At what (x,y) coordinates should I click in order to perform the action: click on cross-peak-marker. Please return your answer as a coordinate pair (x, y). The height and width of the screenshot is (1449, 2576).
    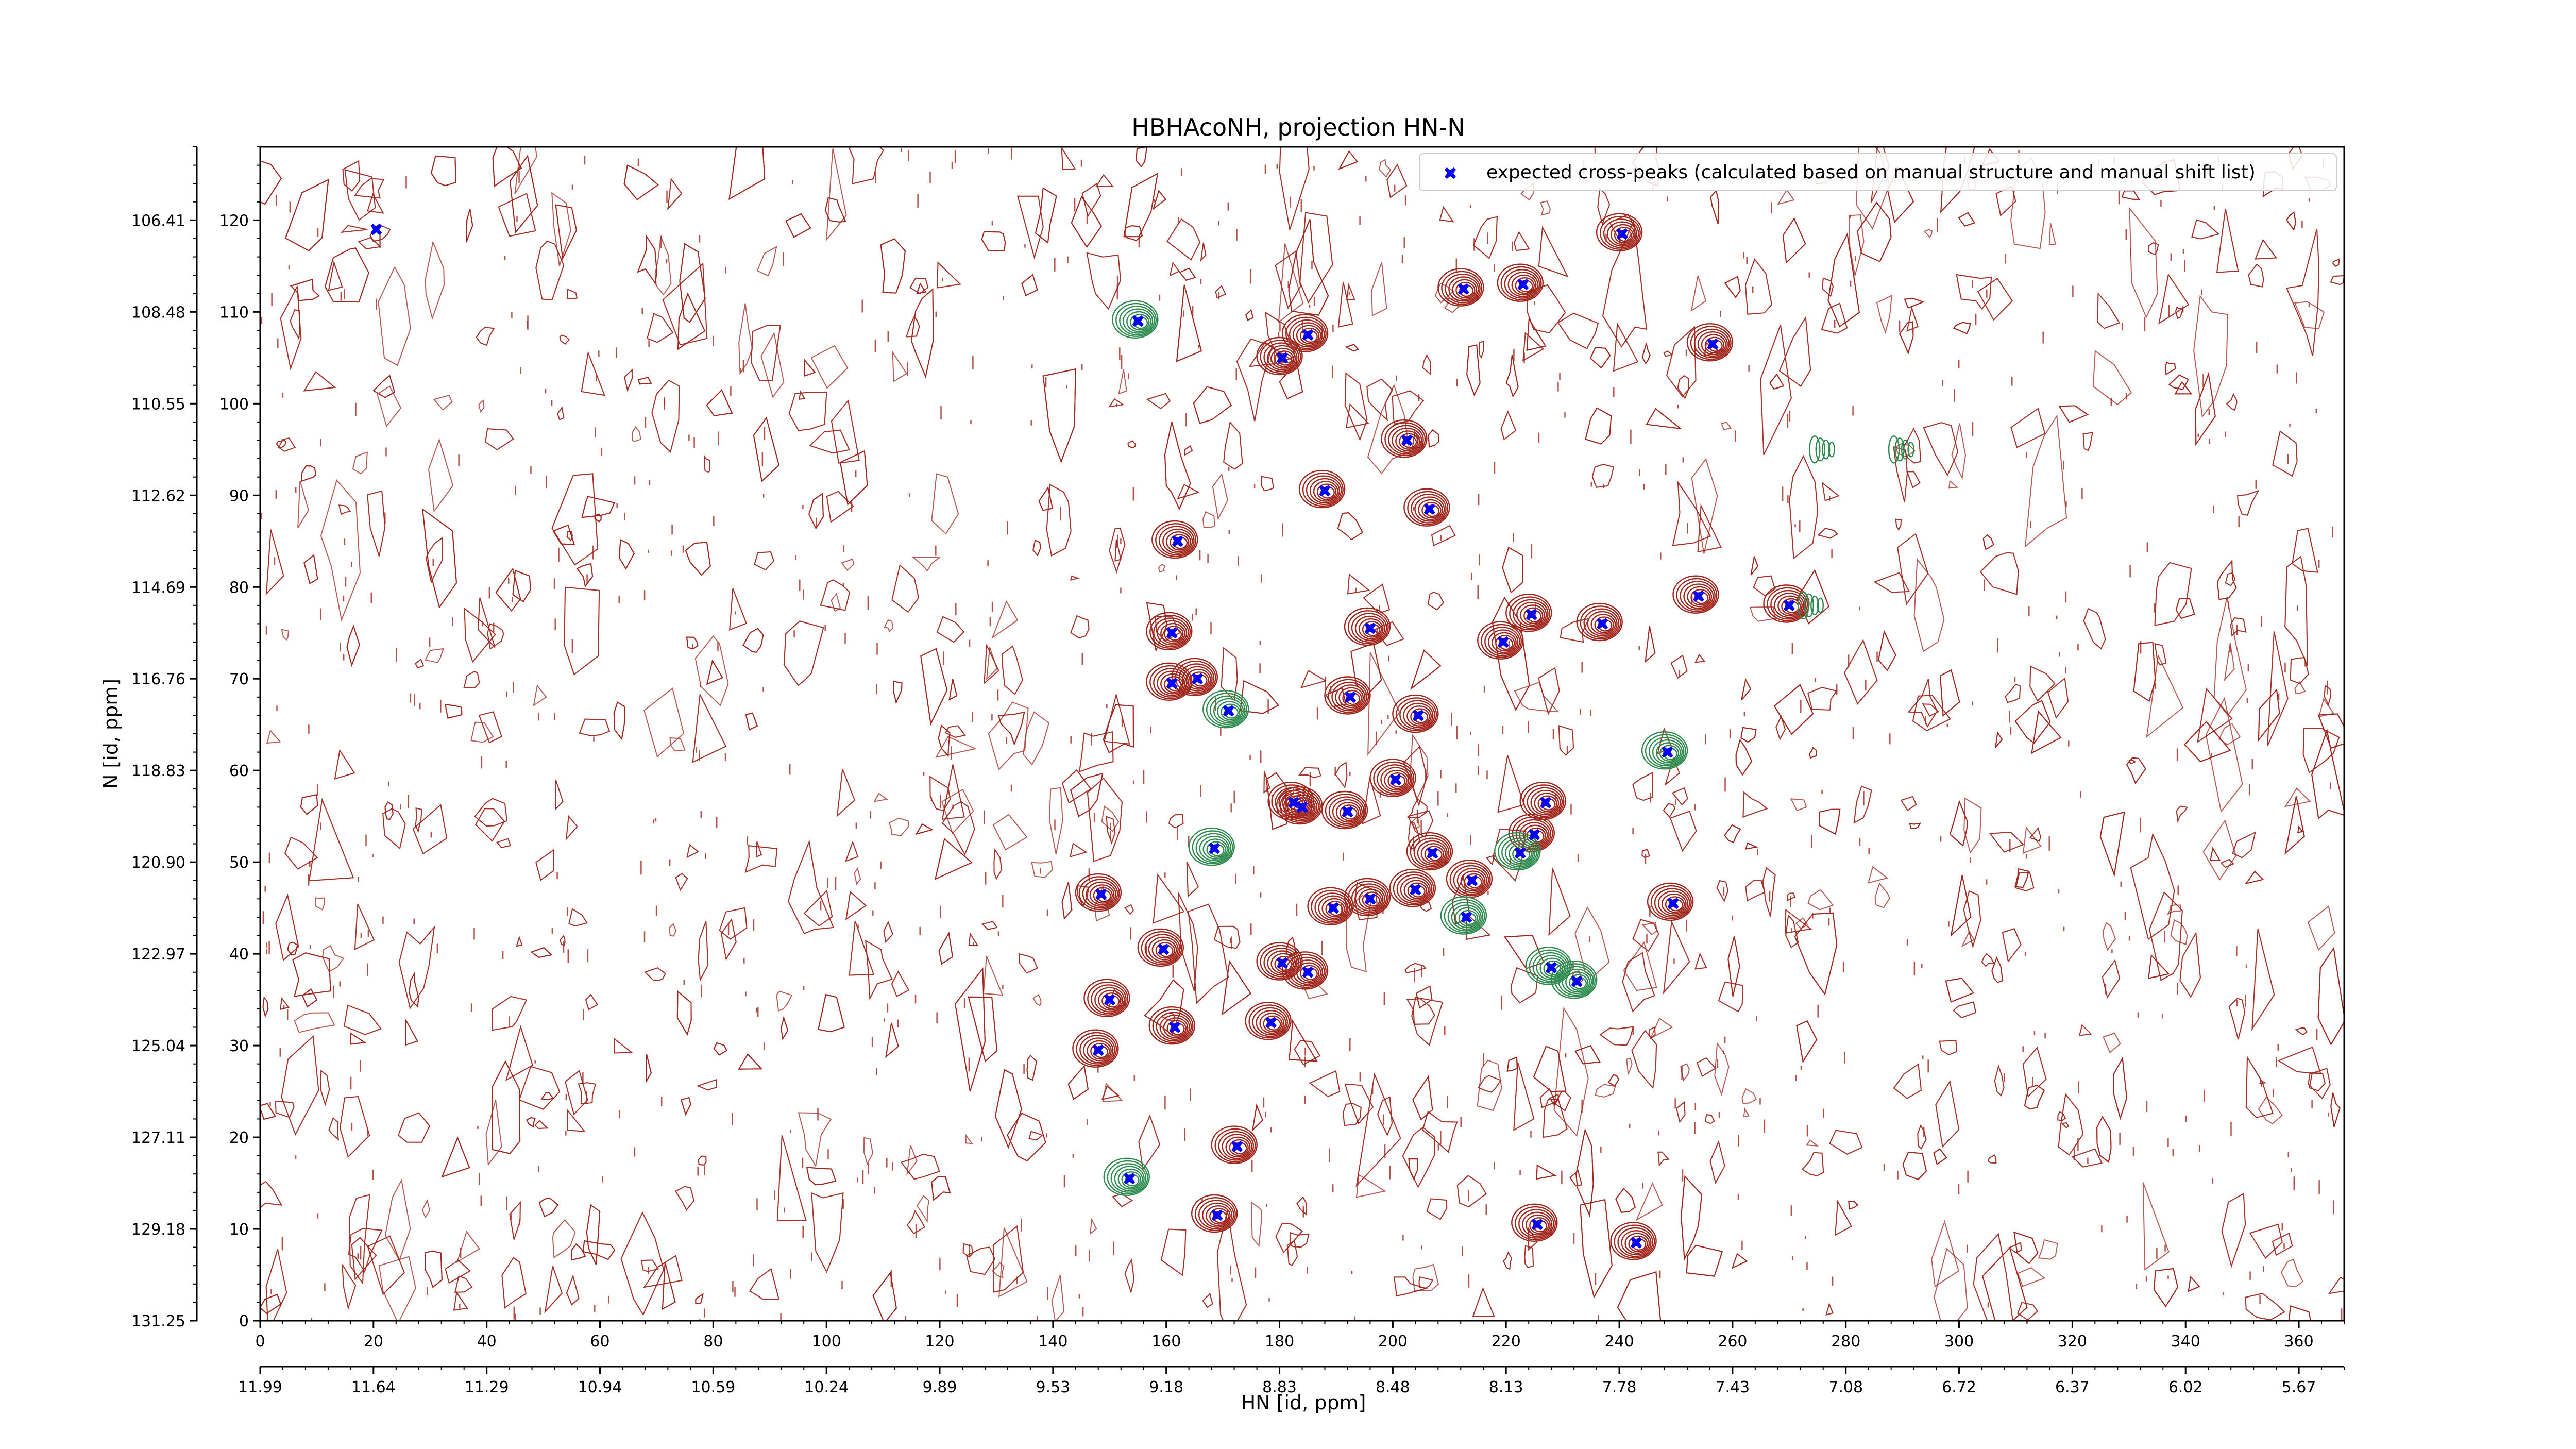
    Looking at the image, I should click on (1283, 358).